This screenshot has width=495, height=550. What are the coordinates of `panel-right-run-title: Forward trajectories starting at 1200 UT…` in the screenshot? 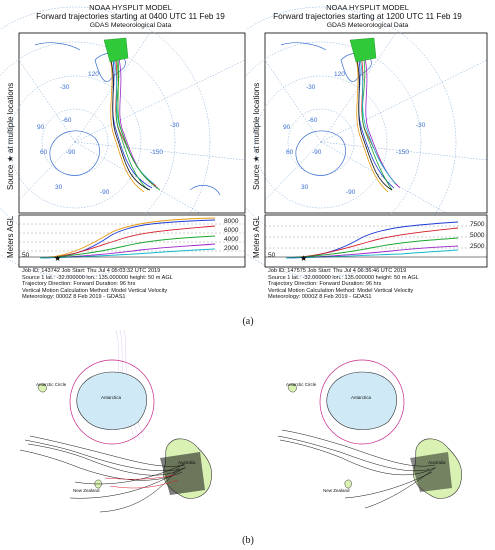 It's located at (367, 16).